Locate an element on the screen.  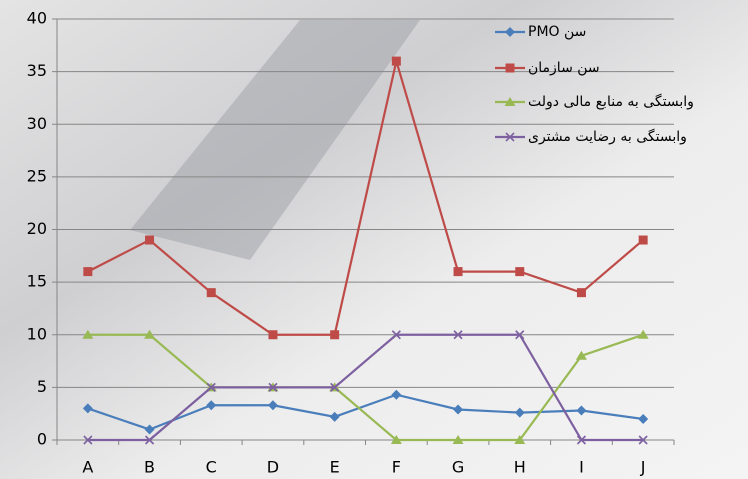
legend-item: سن PMO is located at coordinates (540, 32).